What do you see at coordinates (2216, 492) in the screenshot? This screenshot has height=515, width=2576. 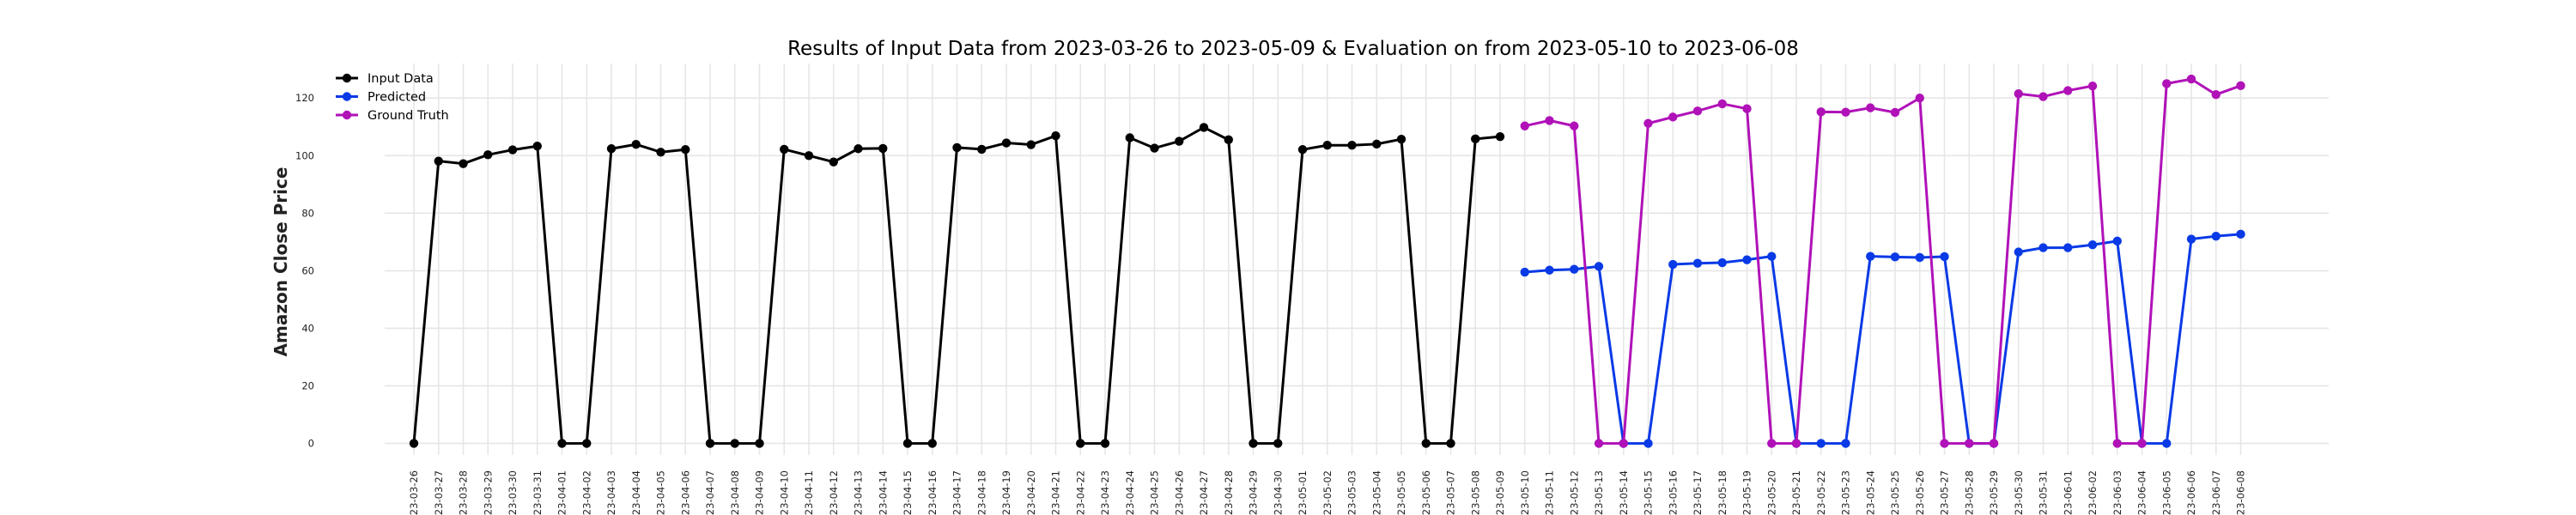 I see `x-tick-label: 23-06-07` at bounding box center [2216, 492].